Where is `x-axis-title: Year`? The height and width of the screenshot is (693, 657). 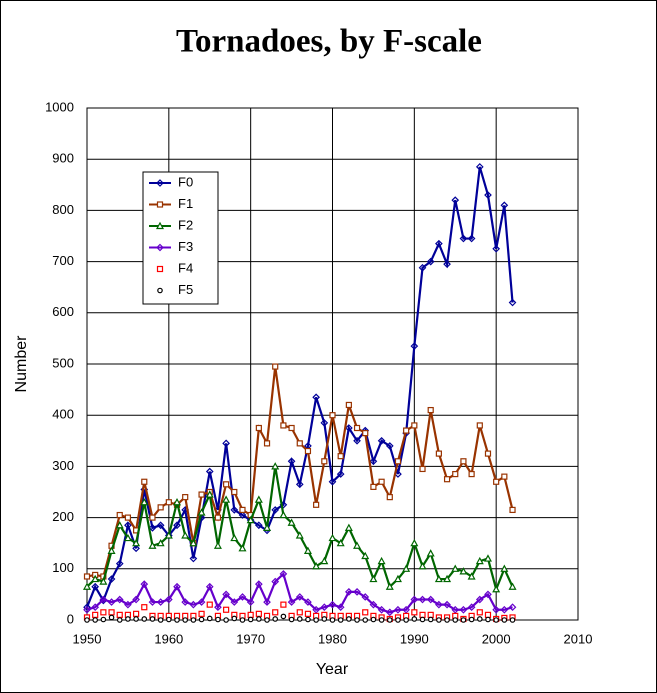
x-axis-title: Year is located at coordinates (332, 669).